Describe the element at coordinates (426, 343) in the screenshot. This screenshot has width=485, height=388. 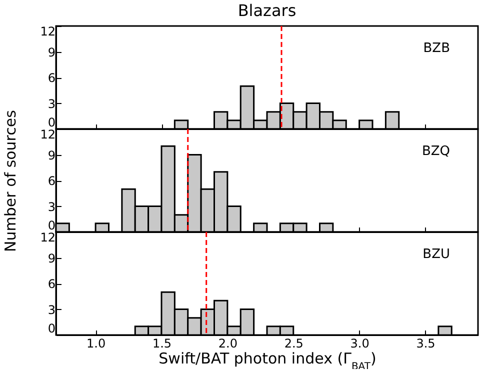
I see `x-tick-label: 3.5` at that location.